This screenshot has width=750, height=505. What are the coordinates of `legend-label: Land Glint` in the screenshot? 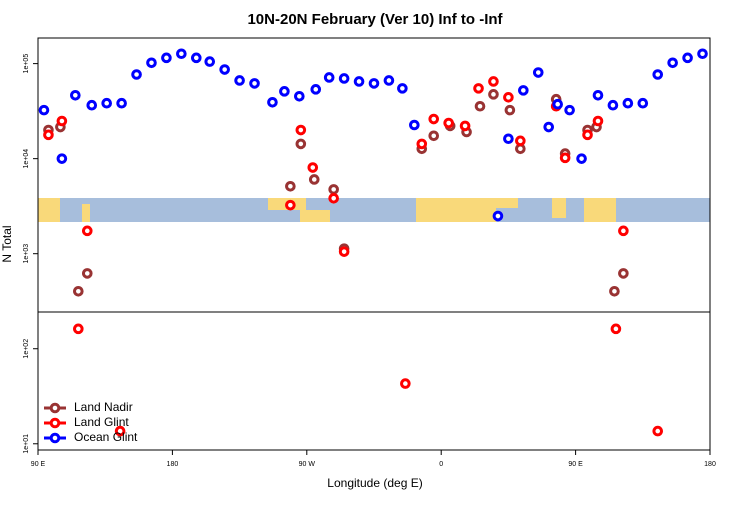 It's located at (101, 422).